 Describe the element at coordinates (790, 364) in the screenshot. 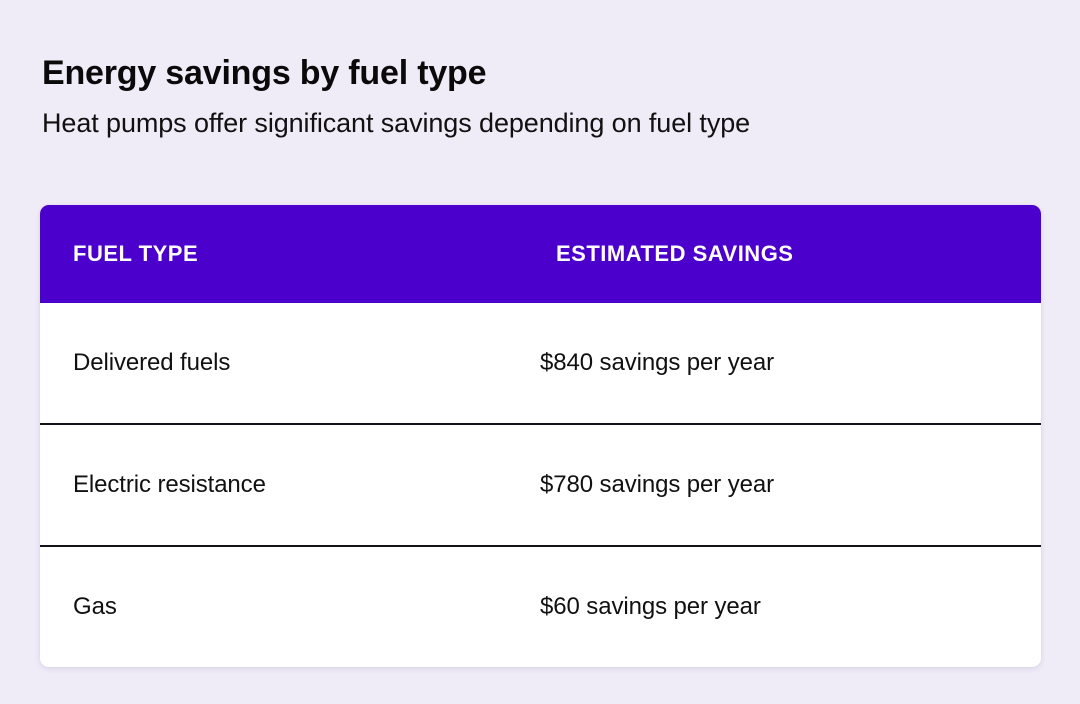

I see `cell-estimated-savings: $840 savings per year` at that location.